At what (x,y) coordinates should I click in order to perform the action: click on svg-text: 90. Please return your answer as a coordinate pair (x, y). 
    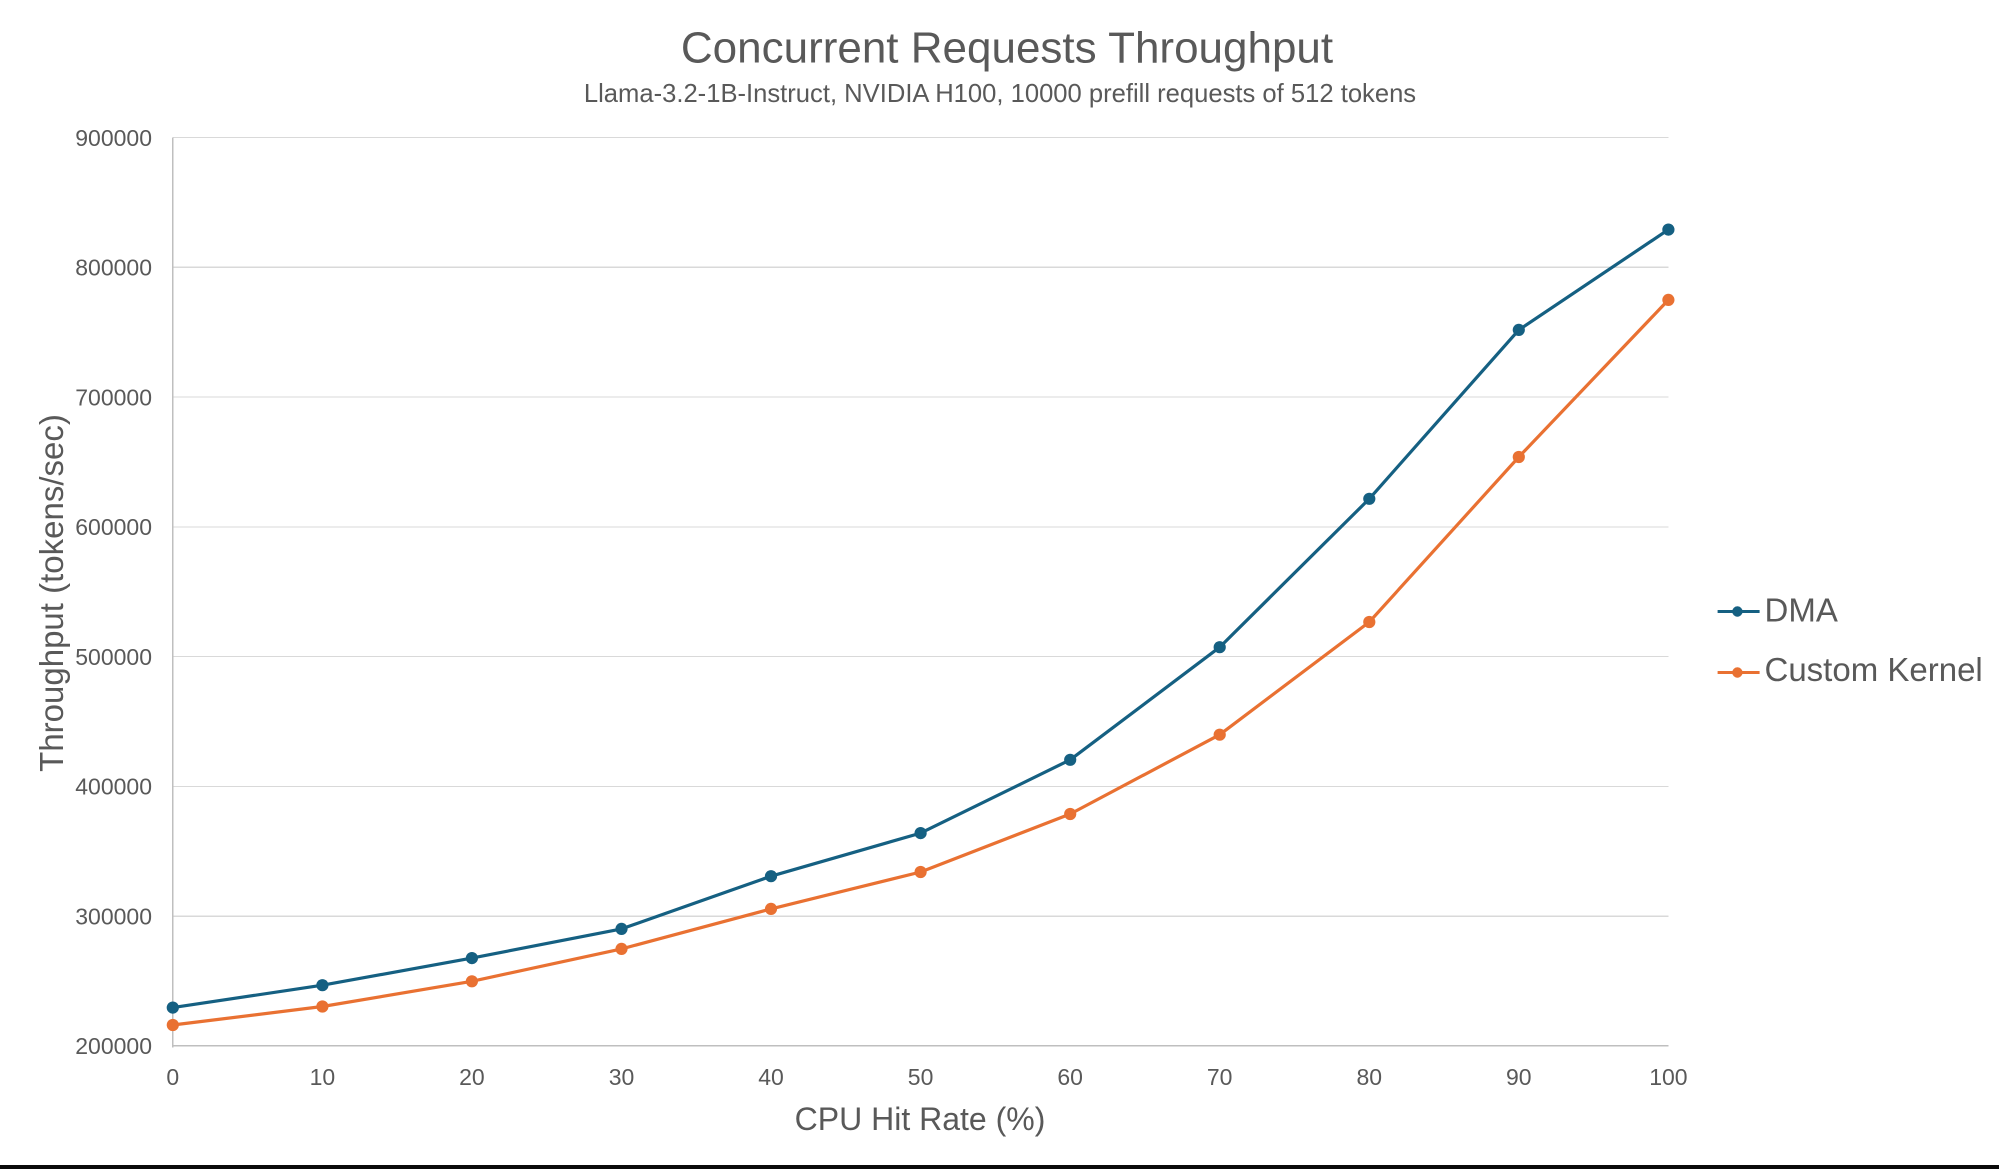
    Looking at the image, I should click on (1519, 1077).